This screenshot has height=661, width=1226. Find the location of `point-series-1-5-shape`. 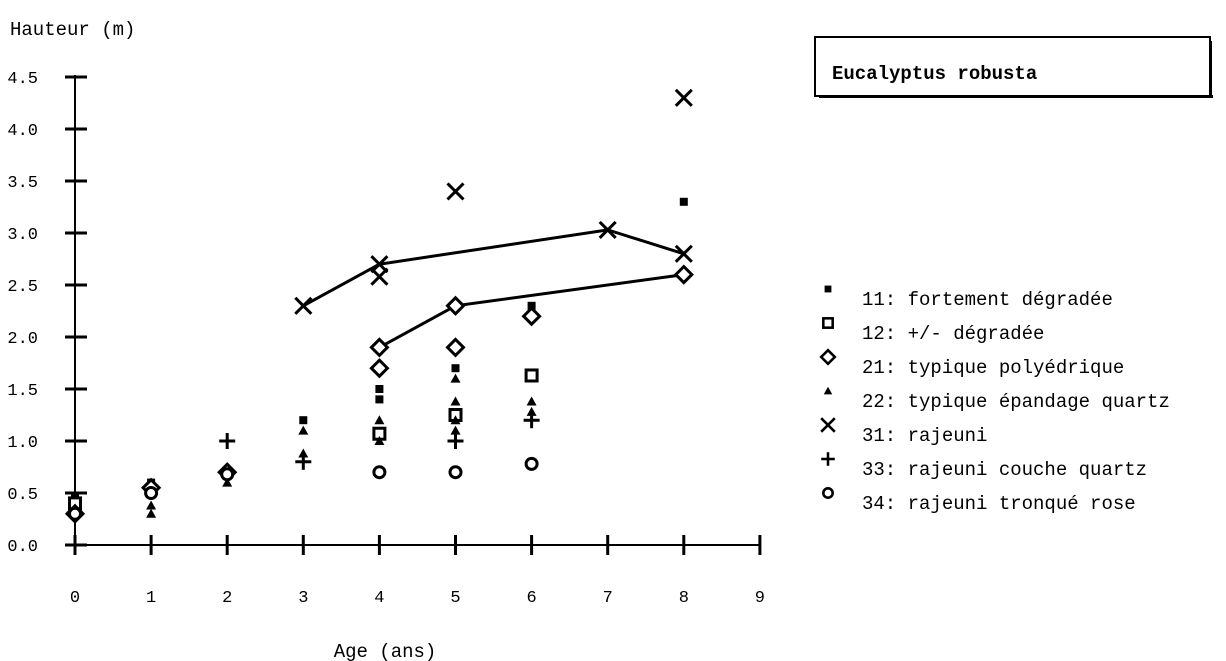

point-series-1-5-shape is located at coordinates (379, 399).